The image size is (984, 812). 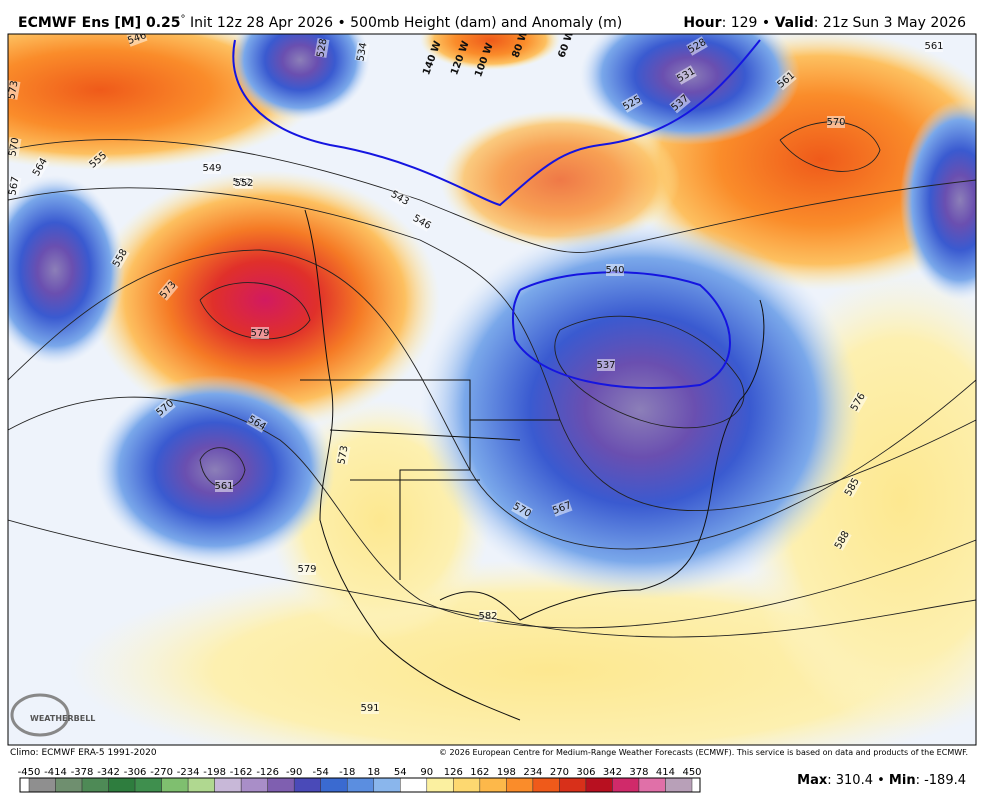 I want to click on contour-label: 528, so click(x=322, y=48).